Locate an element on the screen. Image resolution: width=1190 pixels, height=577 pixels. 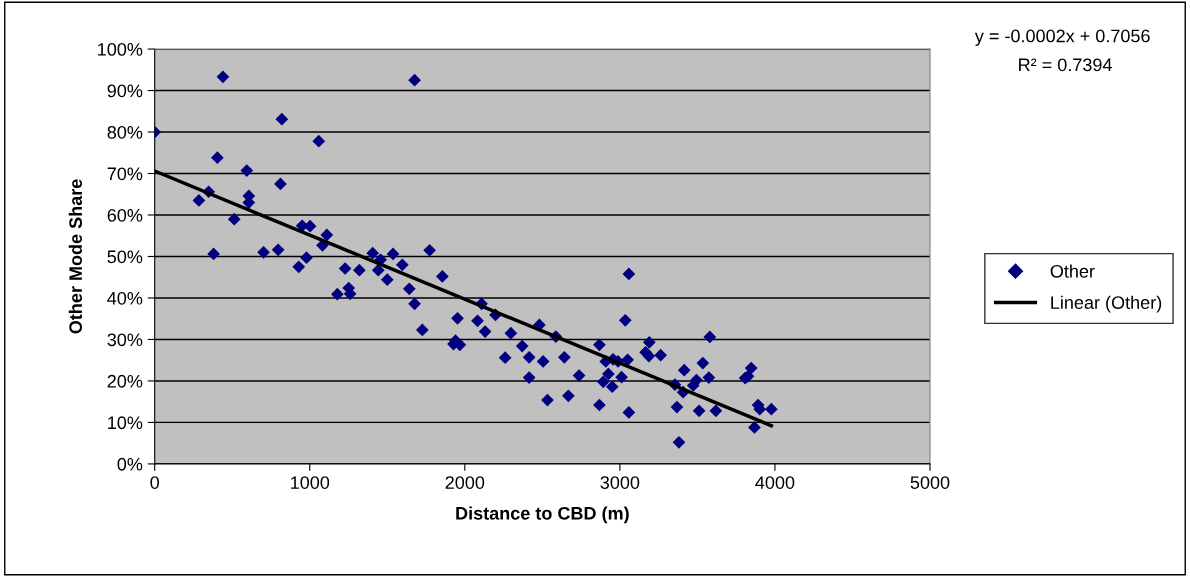
y-tick-label: 50% is located at coordinates (125, 257).